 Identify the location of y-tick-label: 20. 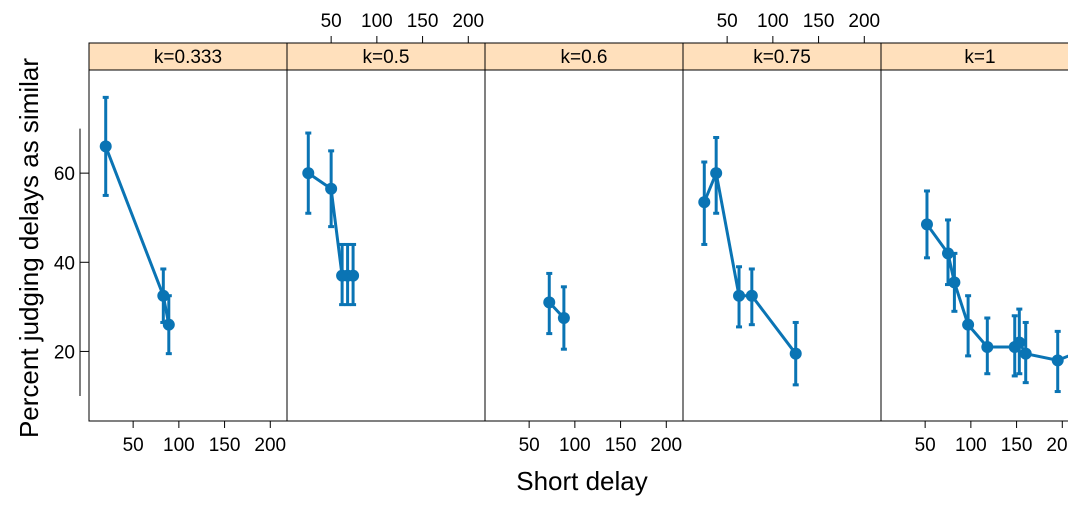
(64, 352).